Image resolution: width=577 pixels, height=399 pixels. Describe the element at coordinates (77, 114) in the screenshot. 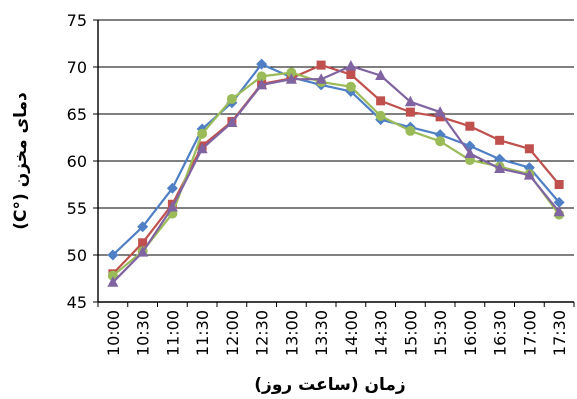

I see `y-tick-label: 65` at that location.